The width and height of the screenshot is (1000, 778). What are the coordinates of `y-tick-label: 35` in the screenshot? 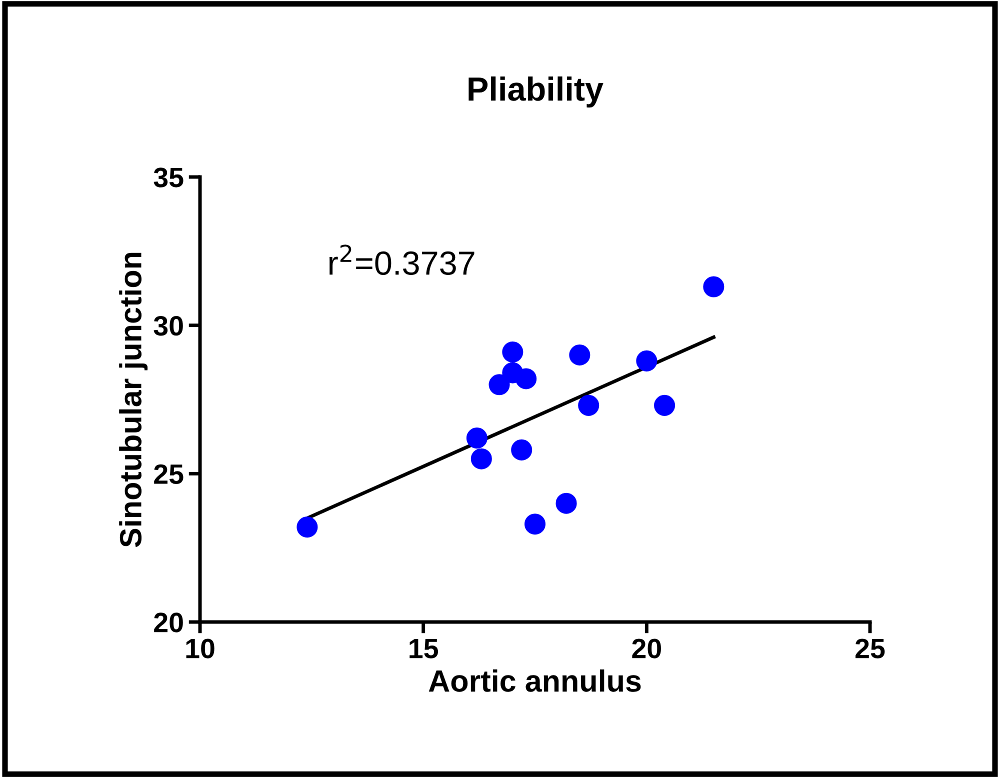 It's located at (169, 178).